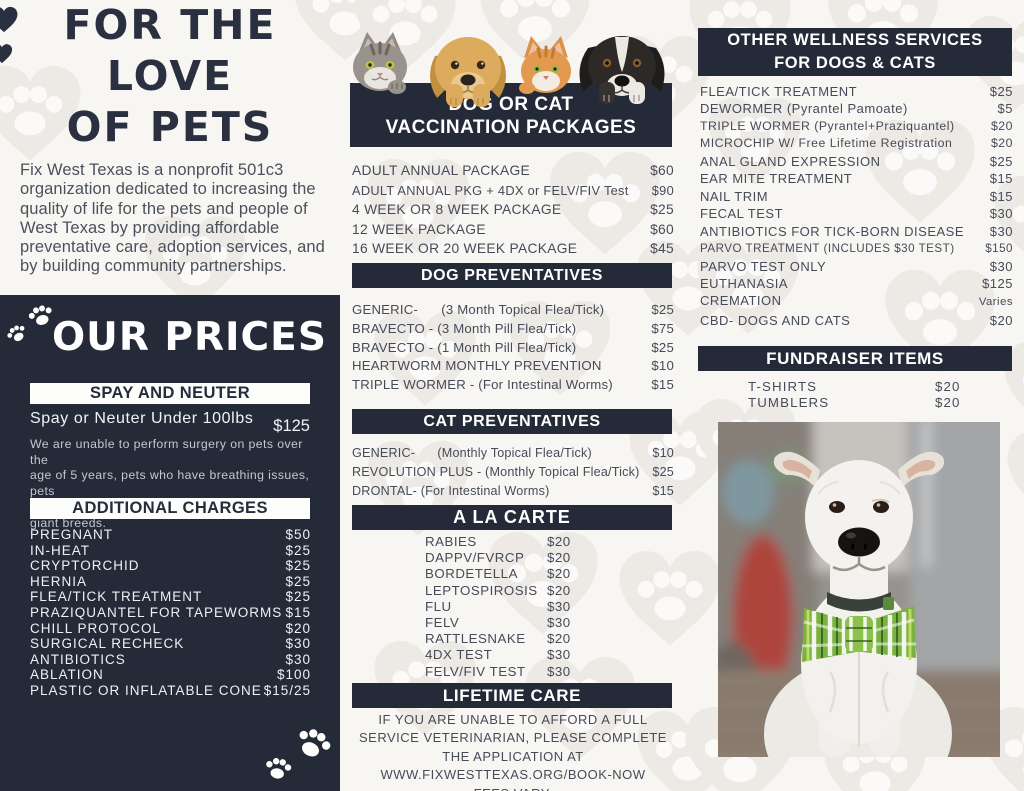 This screenshot has height=791, width=1024. I want to click on price-row: FELV/FIV TEST $30, so click(498, 671).